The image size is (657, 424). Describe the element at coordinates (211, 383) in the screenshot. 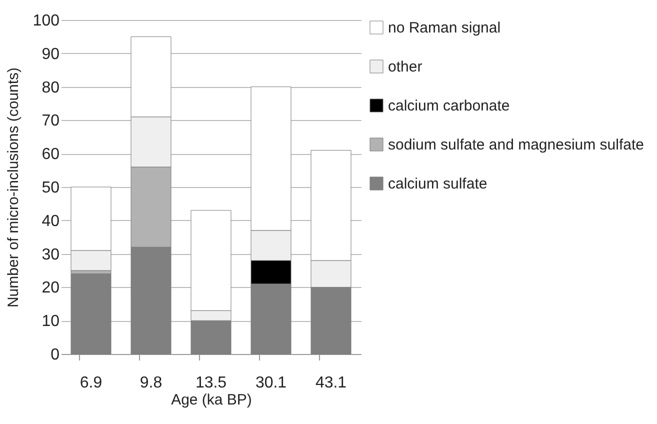

I see `x-tick-label: 13.5` at that location.